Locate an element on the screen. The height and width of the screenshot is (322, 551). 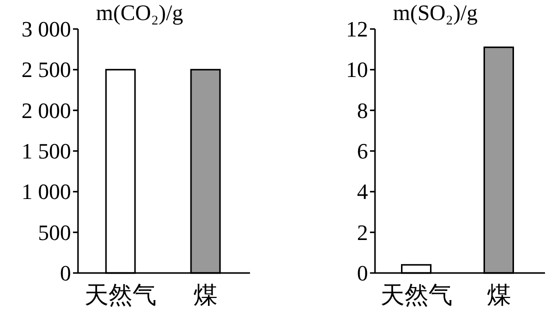
chart-title: m(CO₂)/g is located at coordinates (140, 12).